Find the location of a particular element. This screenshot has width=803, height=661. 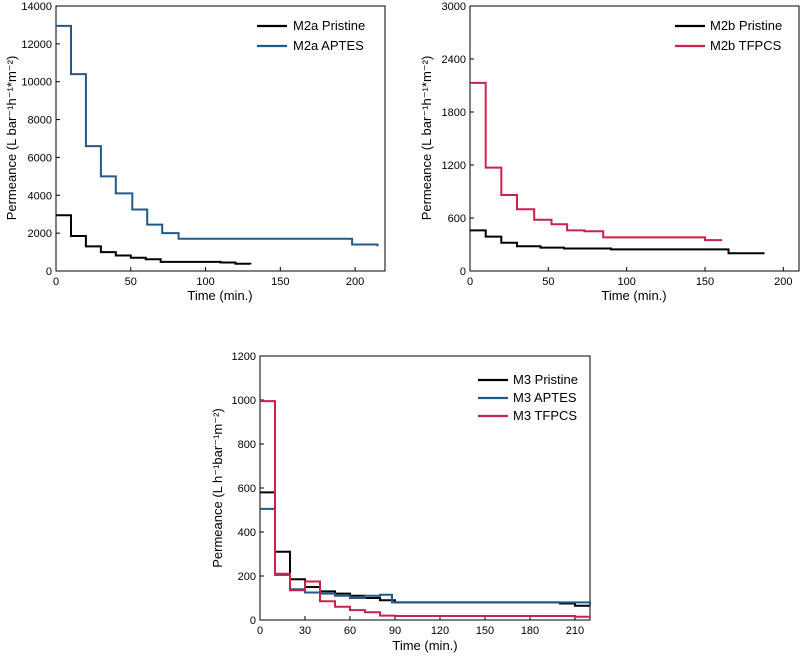

y-axis-label: Permeance (L h⁻¹bar⁻¹m⁻²) is located at coordinates (217, 488).